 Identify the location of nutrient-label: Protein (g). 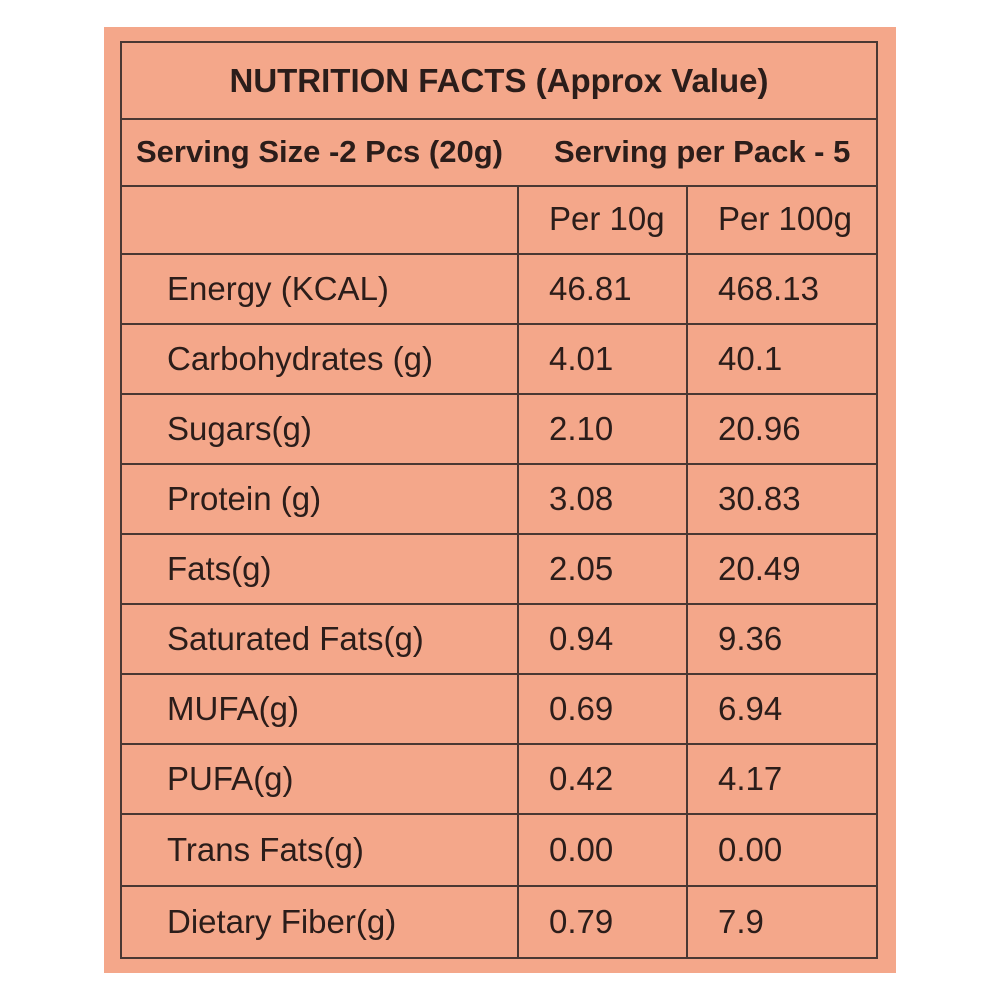
(244, 498).